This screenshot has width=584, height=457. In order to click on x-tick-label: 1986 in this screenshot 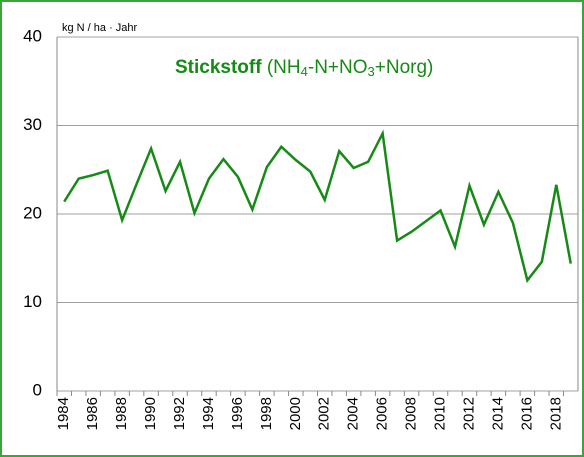, I will do `click(92, 413)`.